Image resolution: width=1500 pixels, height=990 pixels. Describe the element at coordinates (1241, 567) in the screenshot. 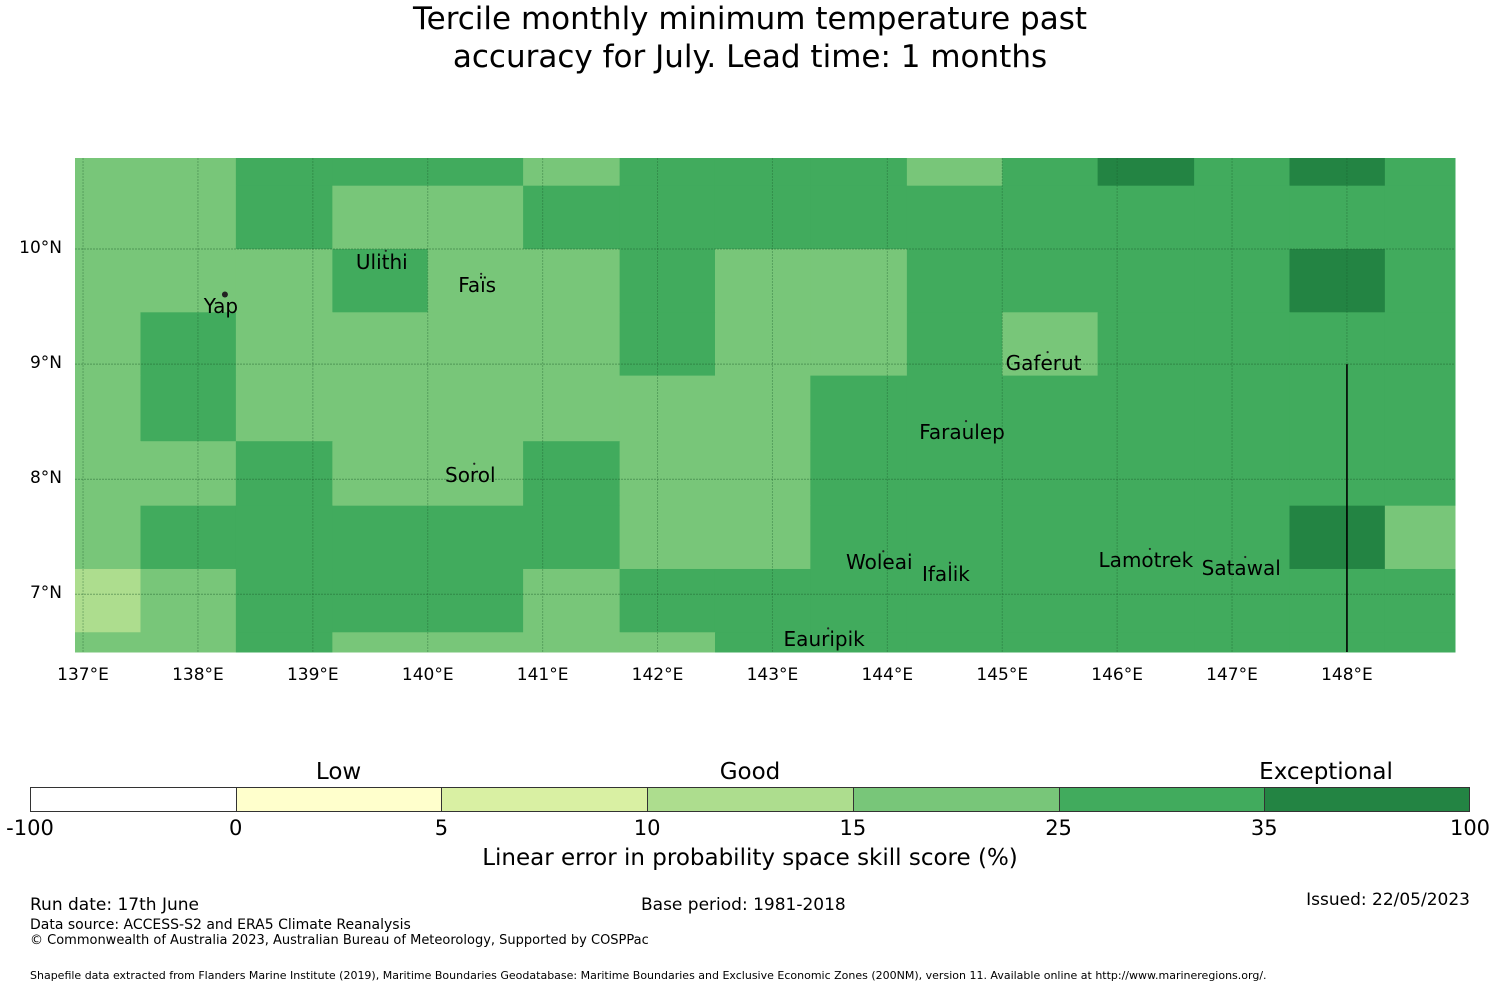

I see `island-label: Satawal` at that location.